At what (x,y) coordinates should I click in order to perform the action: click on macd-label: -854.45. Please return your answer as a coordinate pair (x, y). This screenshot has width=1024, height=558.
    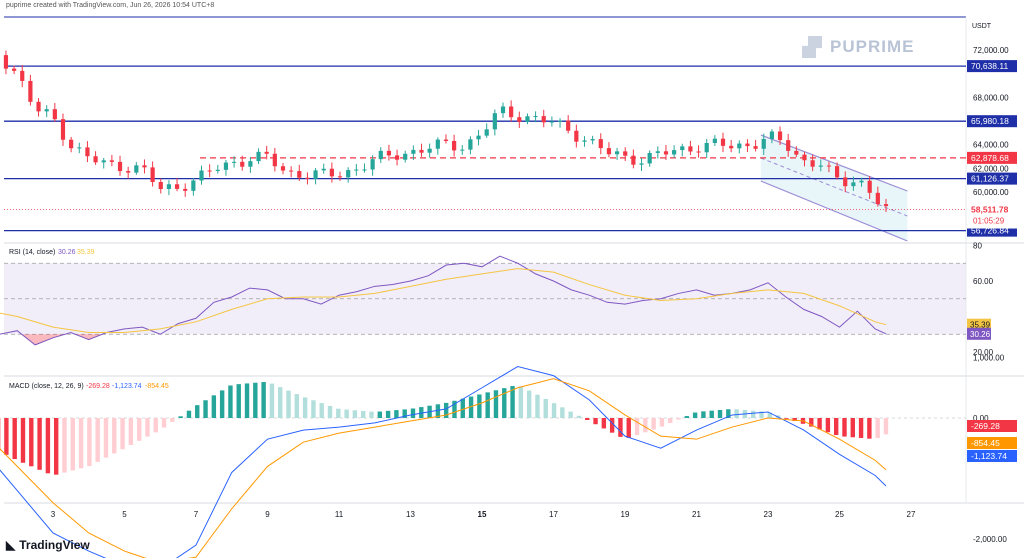
    Looking at the image, I should click on (985, 443).